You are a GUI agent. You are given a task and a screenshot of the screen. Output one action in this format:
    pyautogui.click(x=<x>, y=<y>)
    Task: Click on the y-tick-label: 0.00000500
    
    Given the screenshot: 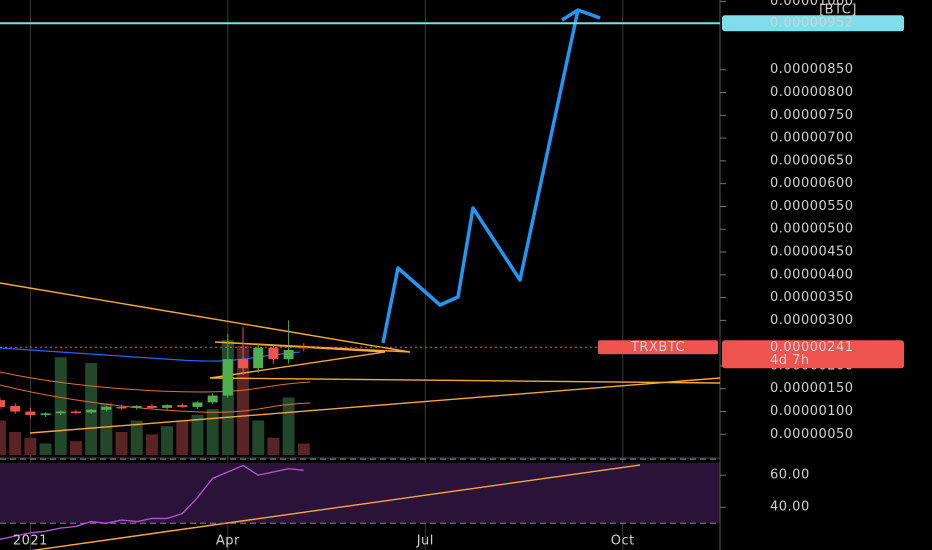 What is the action you would take?
    pyautogui.click(x=812, y=229)
    